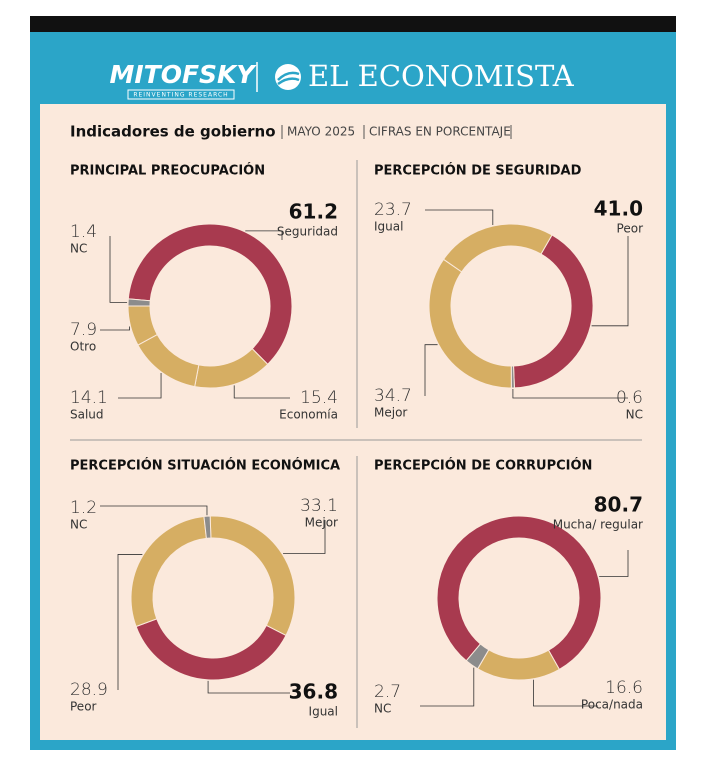 Image resolution: width=707 pixels, height=768 pixels. What do you see at coordinates (612, 705) in the screenshot?
I see `category-label: Poca/nada` at bounding box center [612, 705].